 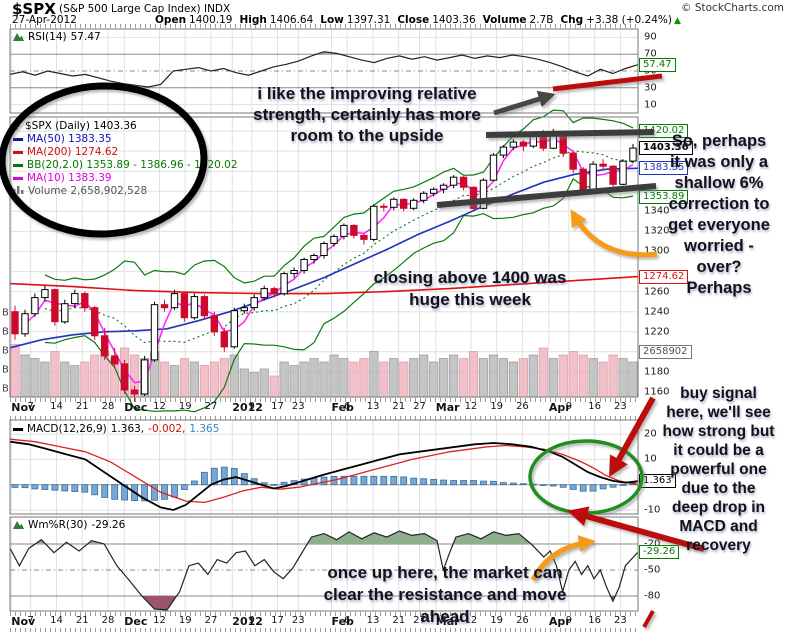 What do you see at coordinates (332, 20) in the screenshot?
I see `low-label: Low` at bounding box center [332, 20].